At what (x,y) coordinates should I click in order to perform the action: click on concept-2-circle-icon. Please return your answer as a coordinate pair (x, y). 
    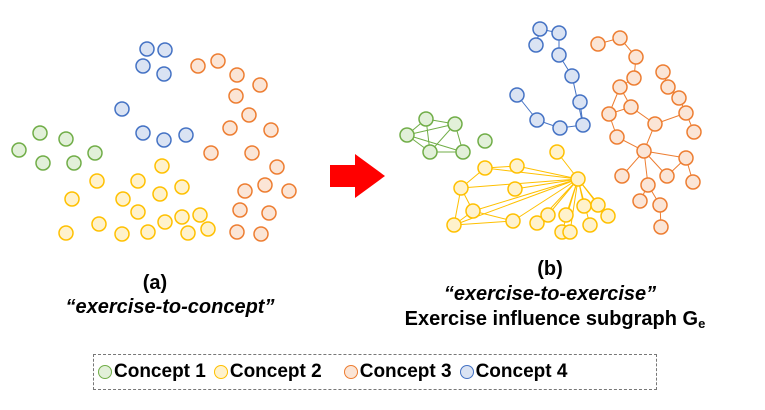
    Looking at the image, I should click on (220, 372).